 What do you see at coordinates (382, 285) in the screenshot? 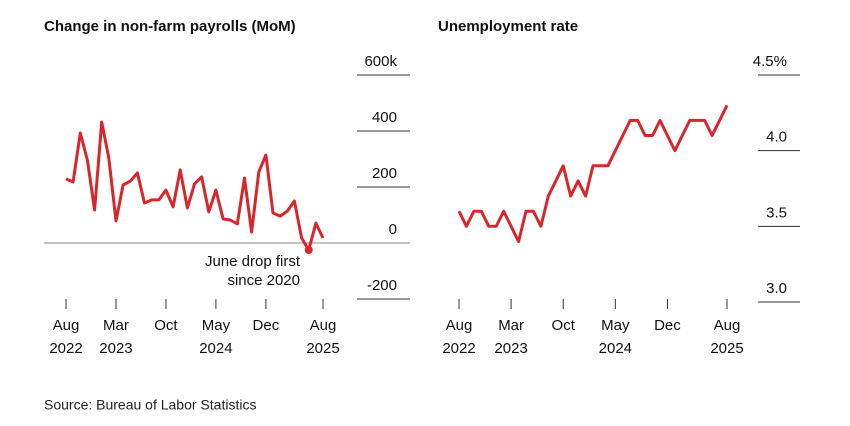
I see `y-tick-label: -200` at bounding box center [382, 285].